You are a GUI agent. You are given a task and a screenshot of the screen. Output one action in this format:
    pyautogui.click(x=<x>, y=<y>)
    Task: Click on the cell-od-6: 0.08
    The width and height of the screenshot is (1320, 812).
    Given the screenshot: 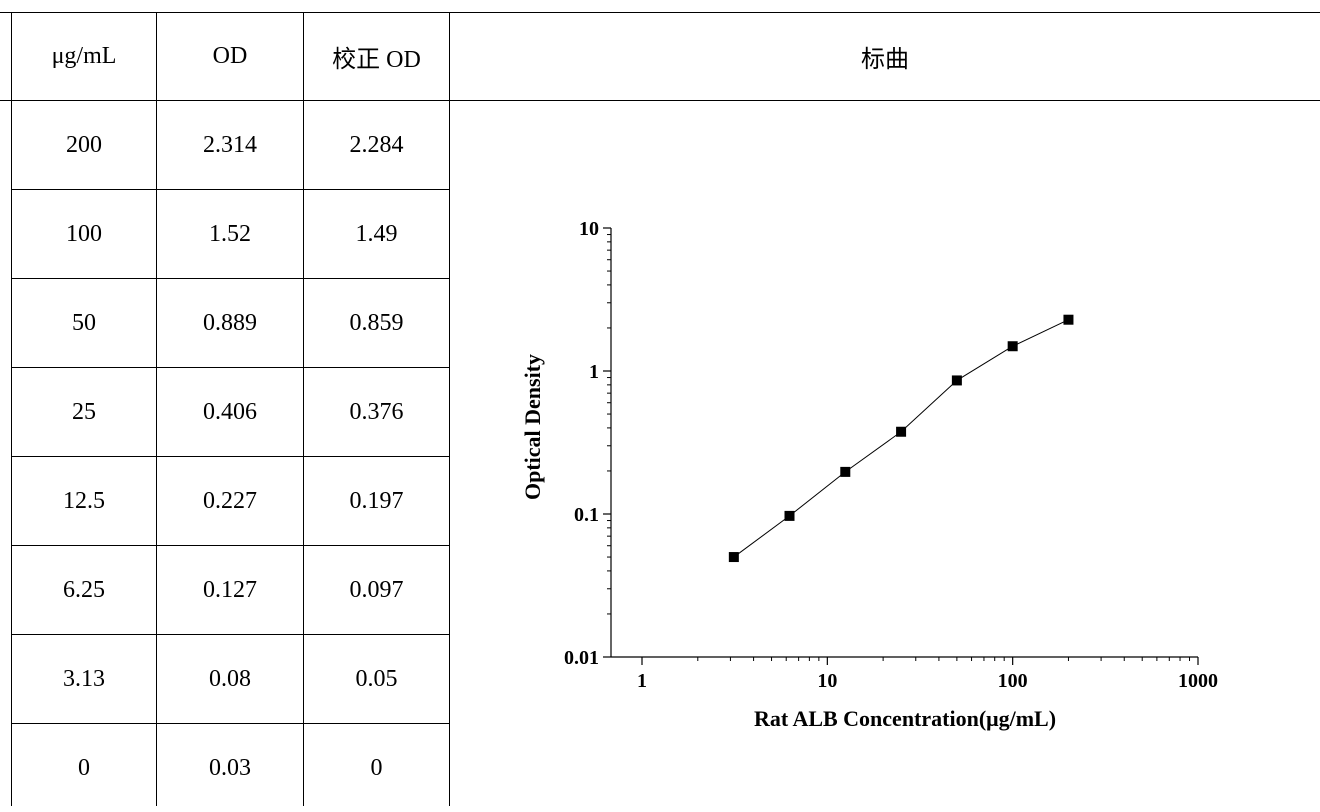 What is the action you would take?
    pyautogui.click(x=230, y=678)
    